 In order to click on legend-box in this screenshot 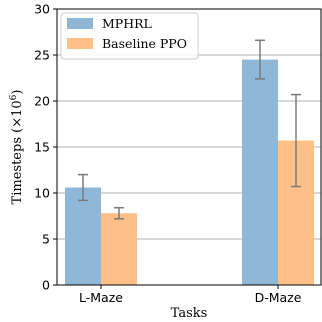, I will do `click(129, 36)`.